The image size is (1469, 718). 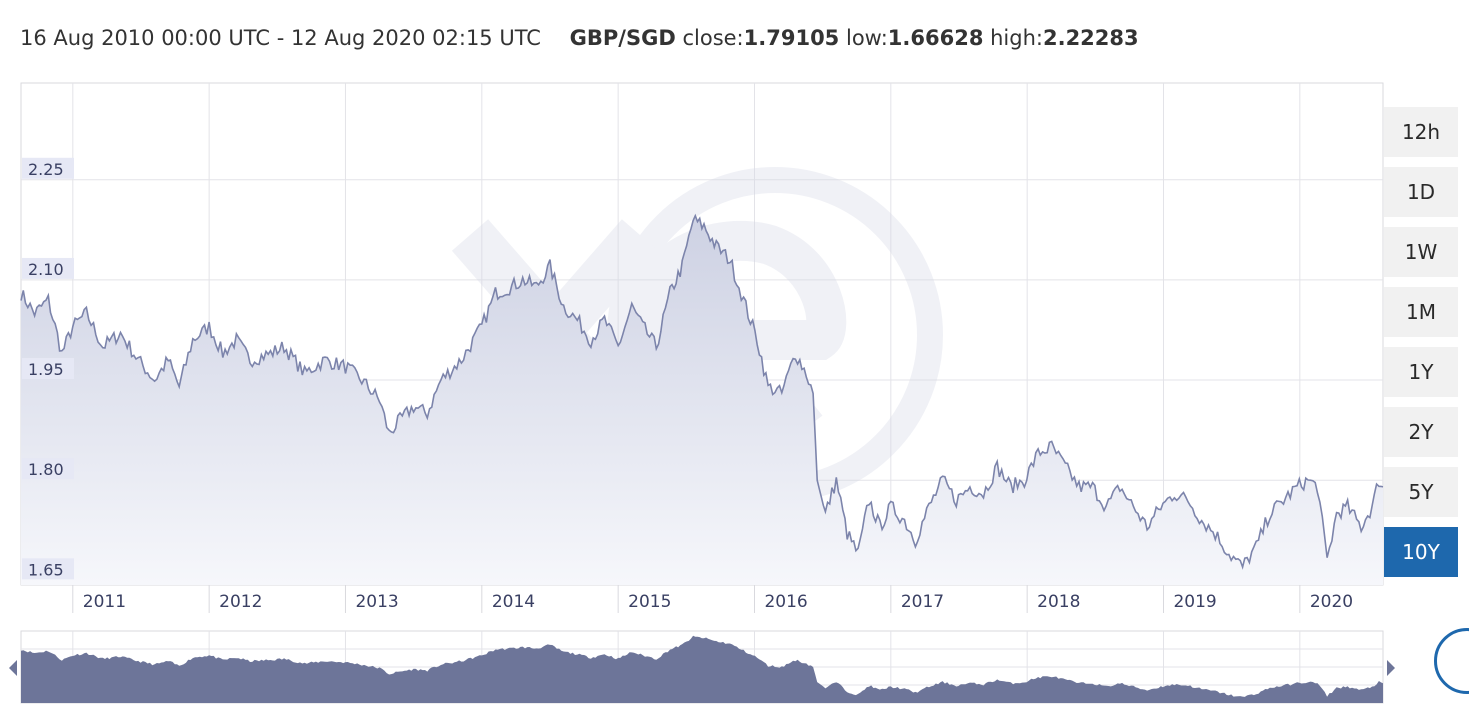 What do you see at coordinates (376, 602) in the screenshot?
I see `x-tick-label: 2013` at bounding box center [376, 602].